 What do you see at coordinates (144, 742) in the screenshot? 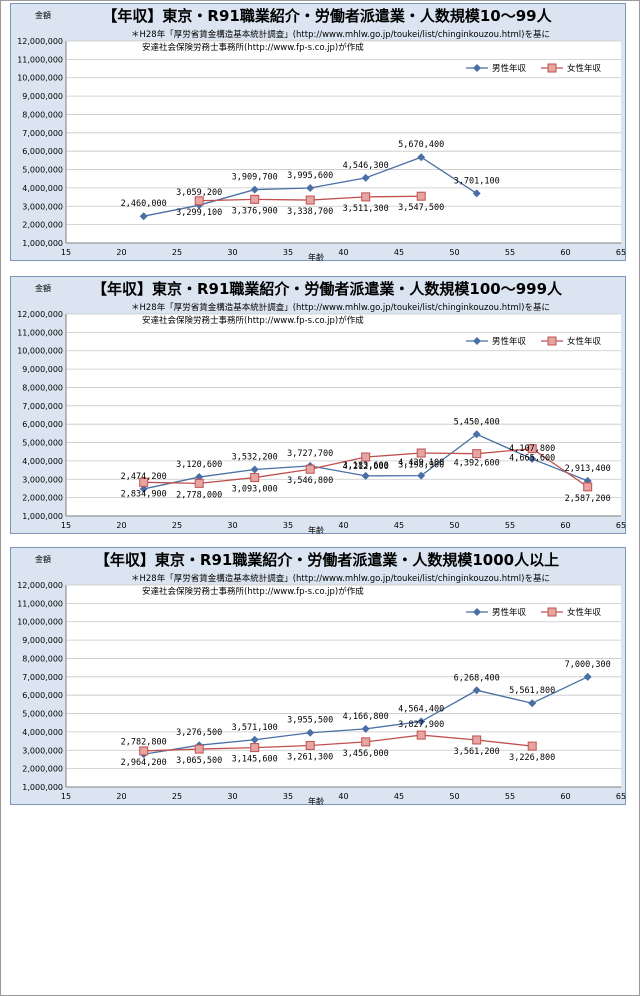
I see `data-label: 2,782,800` at bounding box center [144, 742].